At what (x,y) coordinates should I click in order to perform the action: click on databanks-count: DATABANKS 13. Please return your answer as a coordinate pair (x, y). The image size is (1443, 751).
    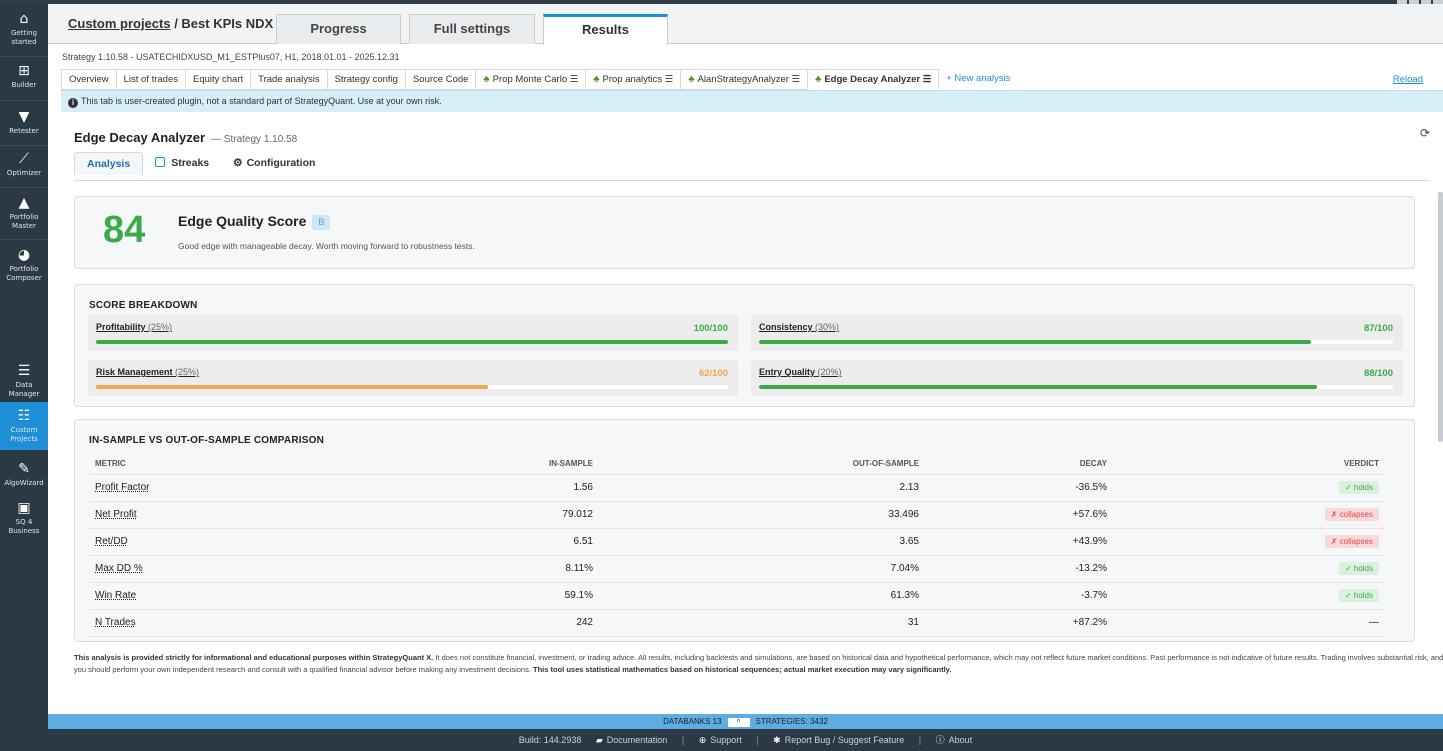
    Looking at the image, I should click on (692, 721).